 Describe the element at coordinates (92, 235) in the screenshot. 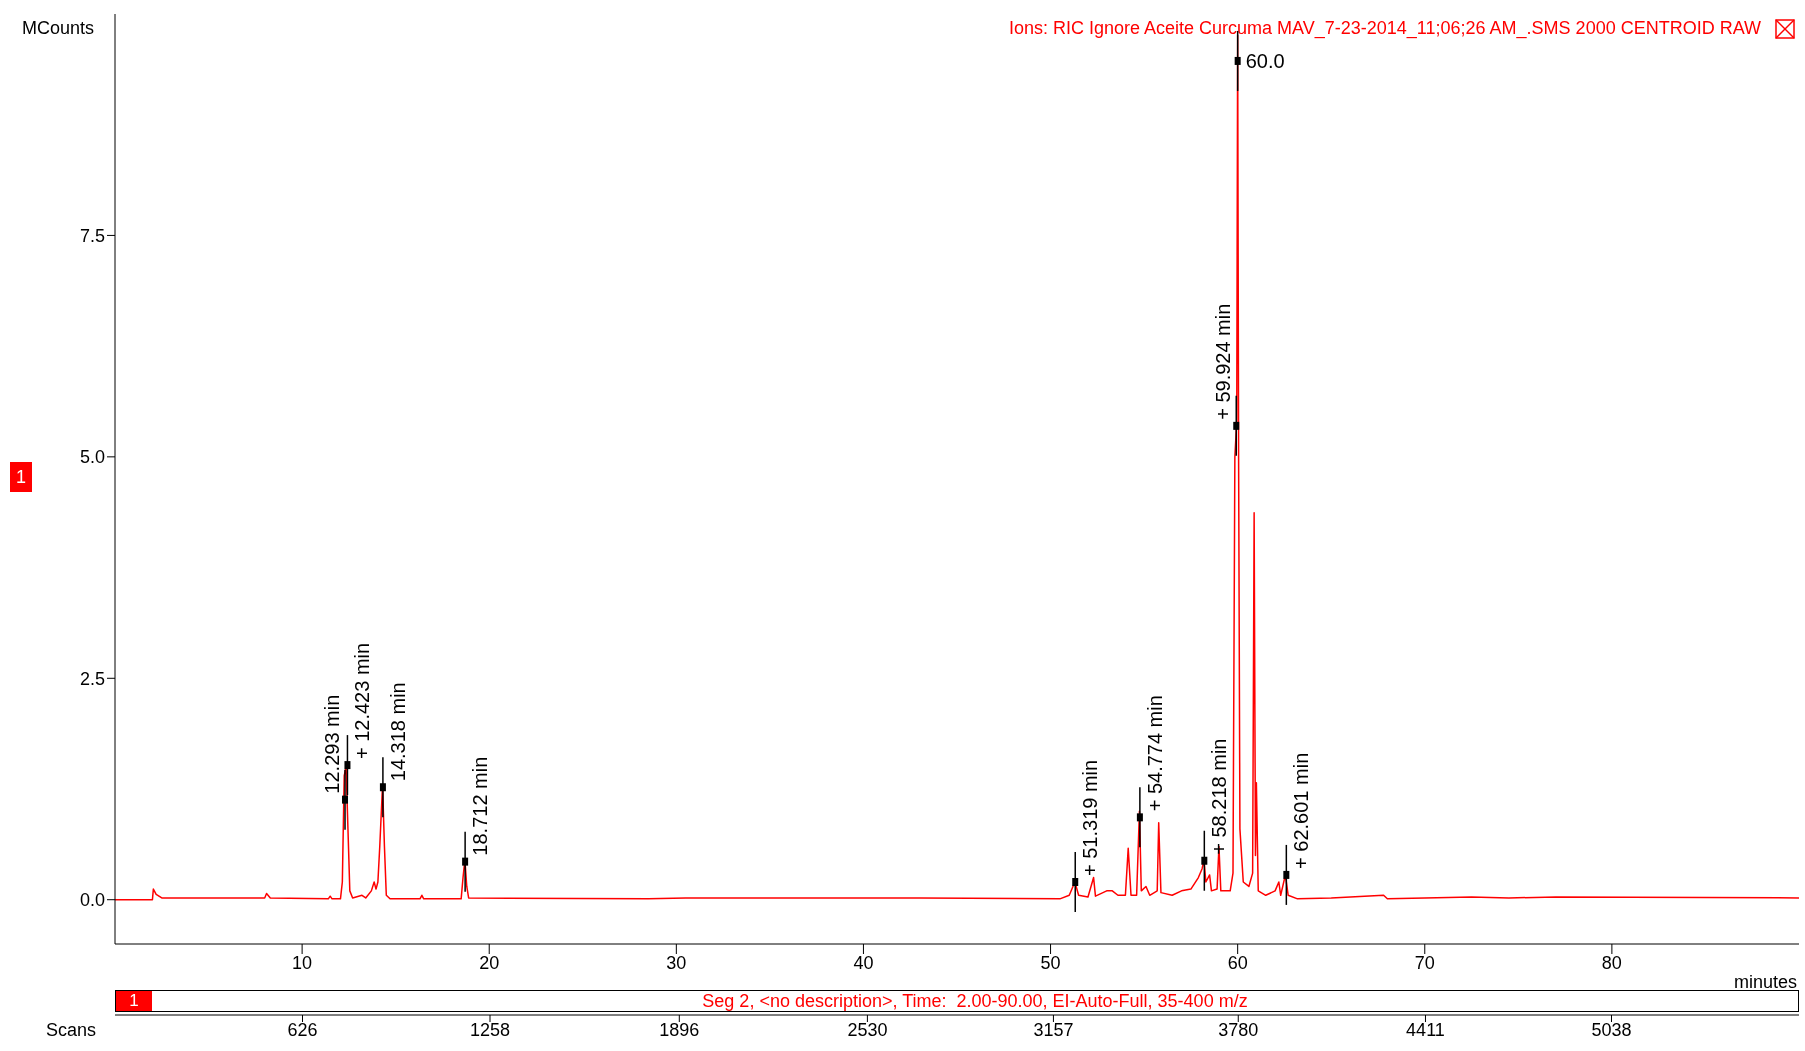

I see `y-tick-label: 7.5` at that location.